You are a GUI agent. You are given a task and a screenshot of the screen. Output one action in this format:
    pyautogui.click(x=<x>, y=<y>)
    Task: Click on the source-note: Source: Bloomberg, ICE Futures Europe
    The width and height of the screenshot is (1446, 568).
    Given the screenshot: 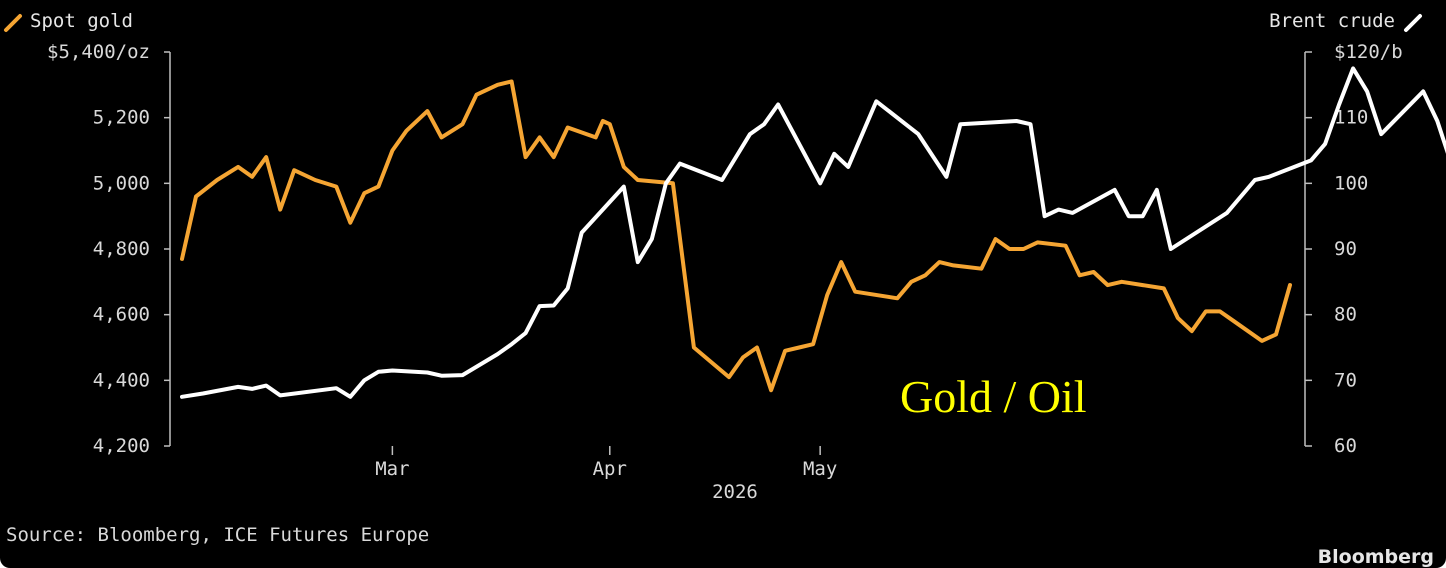 What is the action you would take?
    pyautogui.click(x=217, y=535)
    